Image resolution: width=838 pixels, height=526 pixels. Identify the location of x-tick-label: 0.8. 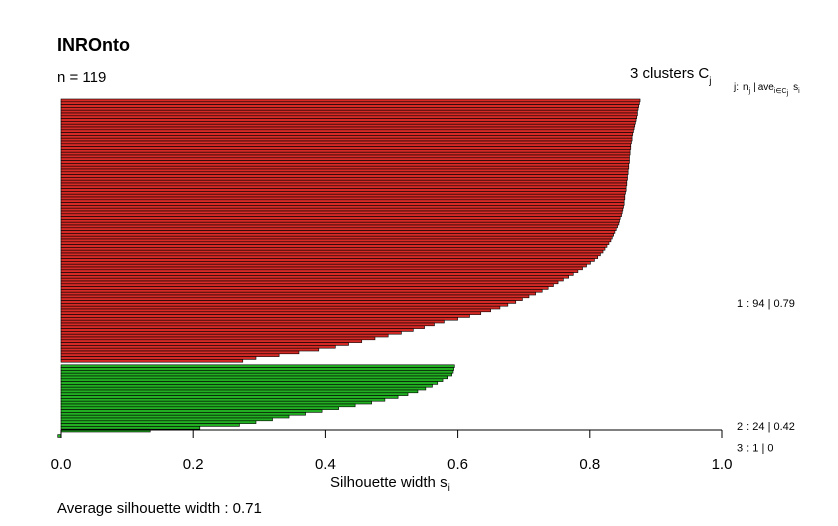
(589, 464).